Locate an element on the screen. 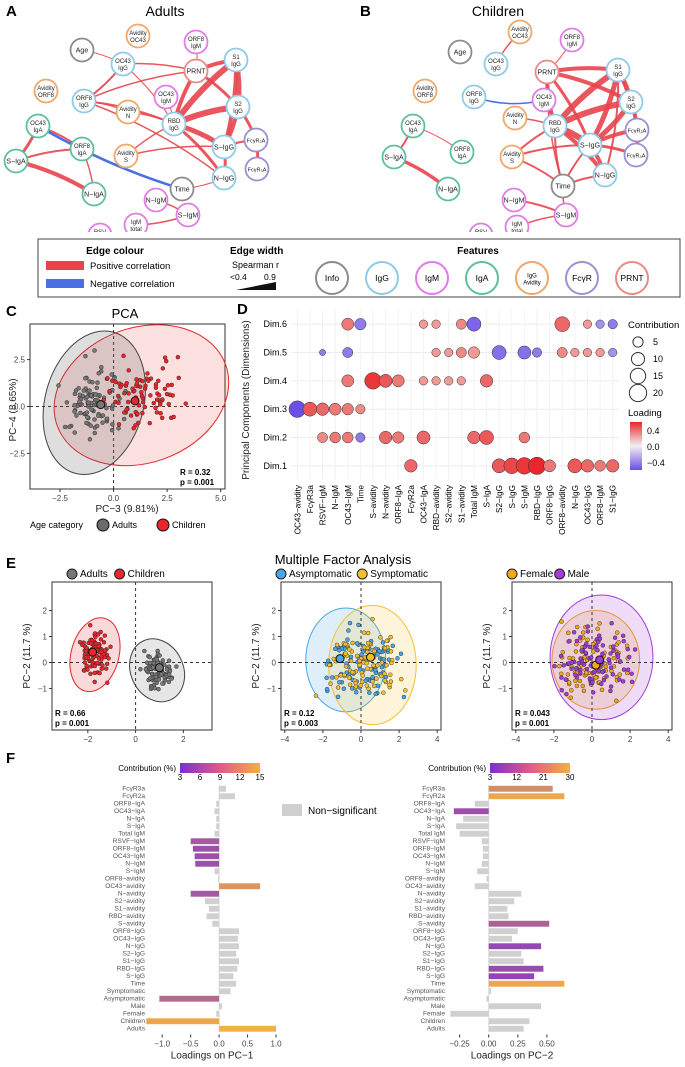  node-label: IgM is located at coordinates (544, 105).